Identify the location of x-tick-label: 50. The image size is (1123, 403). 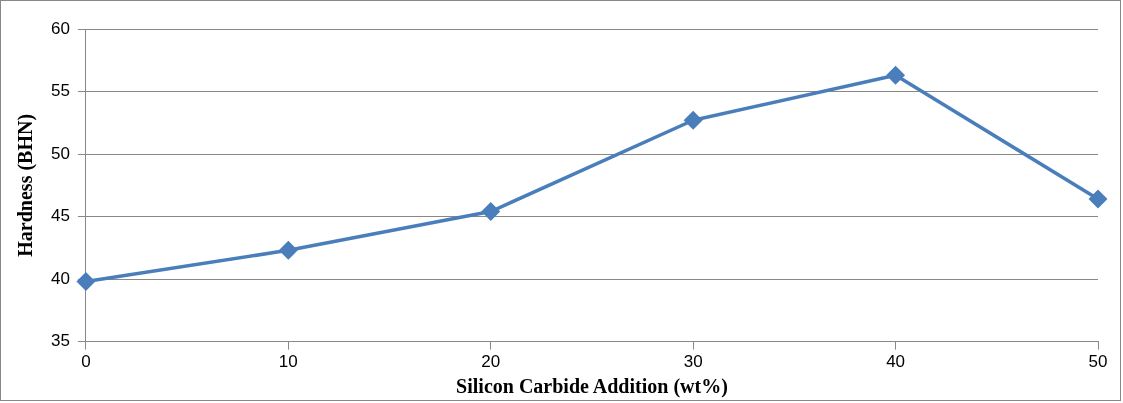
(1098, 362).